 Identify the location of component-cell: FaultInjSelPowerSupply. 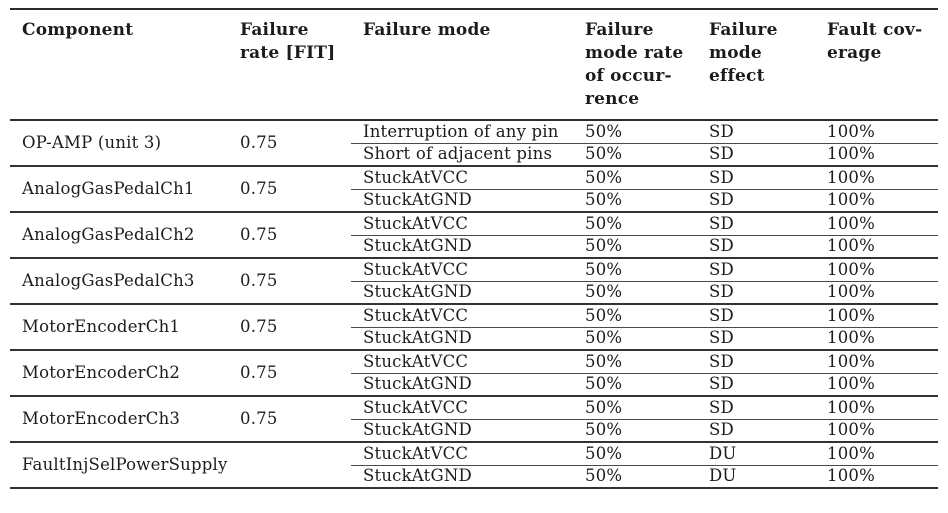
(125, 464).